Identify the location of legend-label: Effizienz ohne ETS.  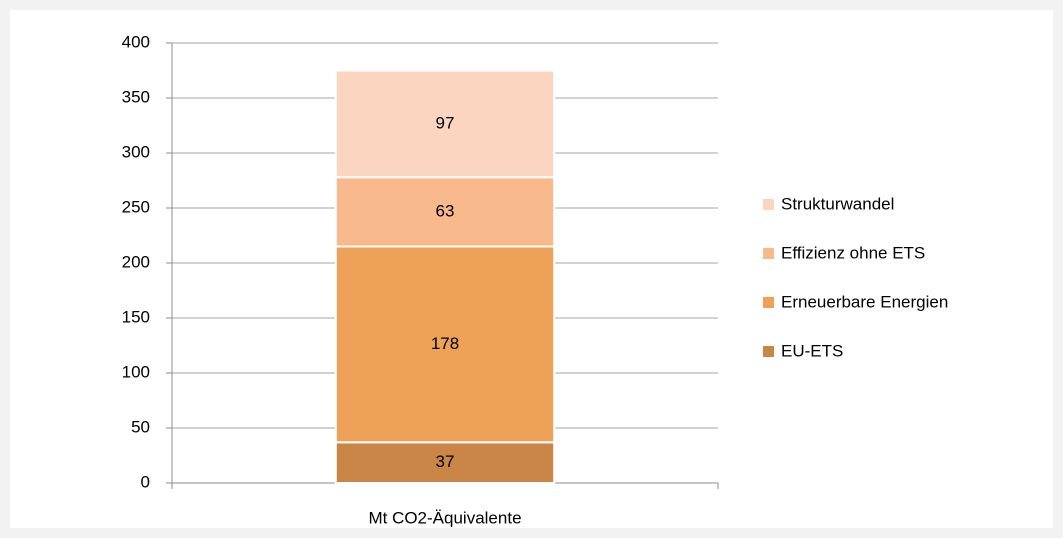
(853, 252).